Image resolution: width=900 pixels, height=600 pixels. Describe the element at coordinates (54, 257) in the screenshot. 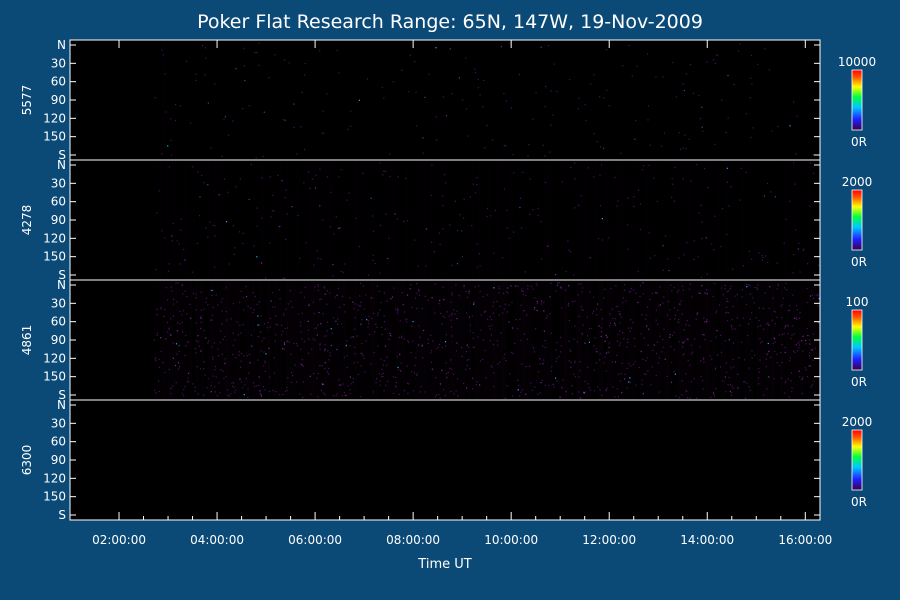

I see `y-tick-label: 150` at that location.